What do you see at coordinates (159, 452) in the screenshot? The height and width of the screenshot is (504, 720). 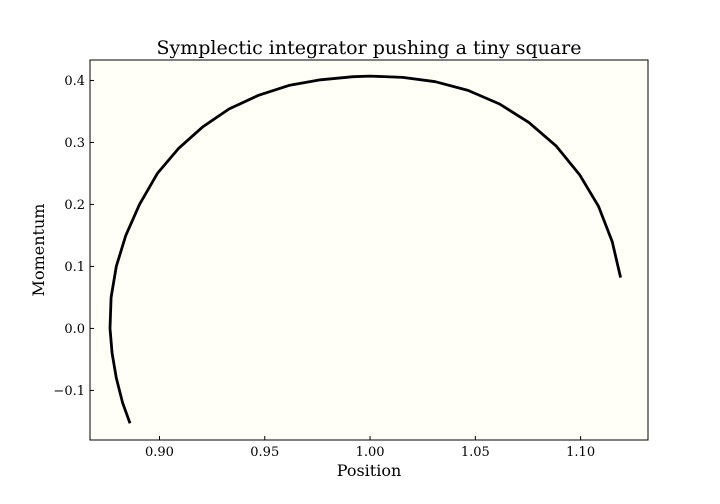 I see `x-tick-label: 0.90` at bounding box center [159, 452].